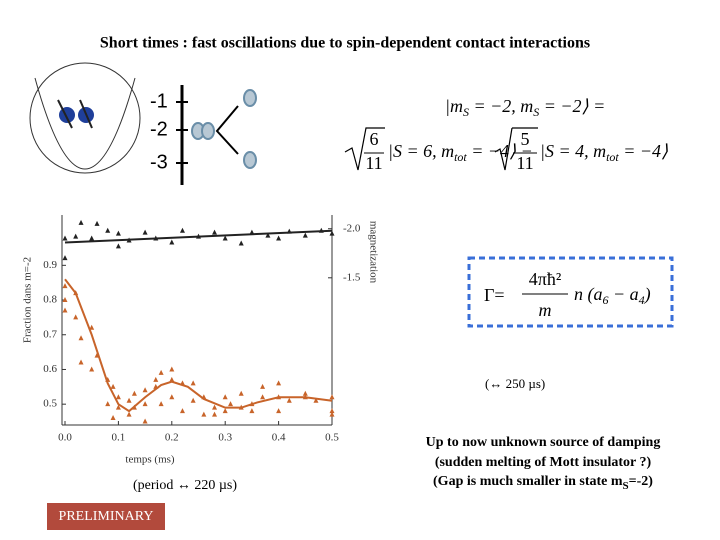  I want to click on plot-frame, so click(197, 320).